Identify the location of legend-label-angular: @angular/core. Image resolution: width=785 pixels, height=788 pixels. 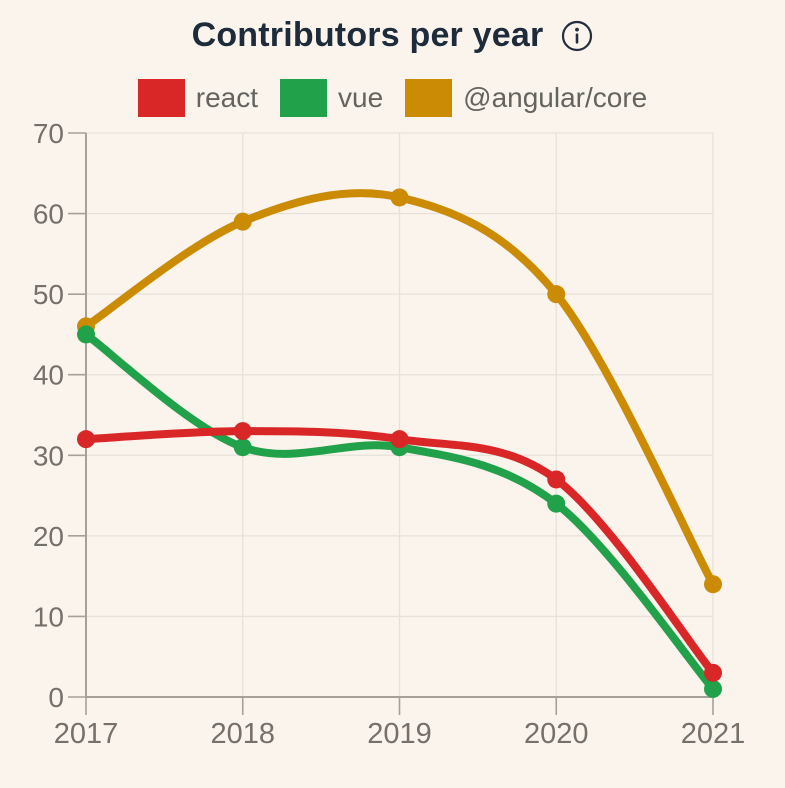
(555, 97).